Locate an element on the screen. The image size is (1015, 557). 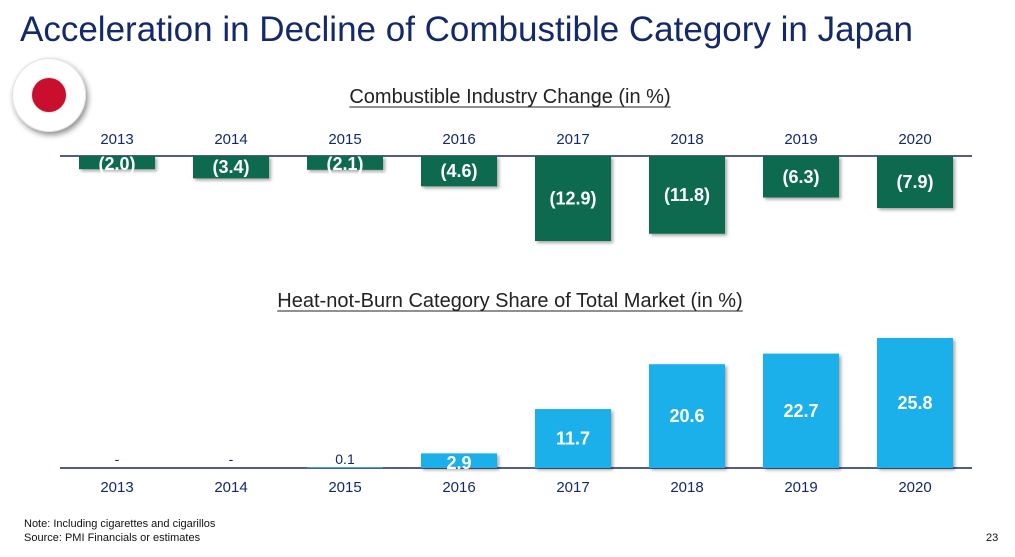
combustible-year-label: 2015 is located at coordinates (344, 139).